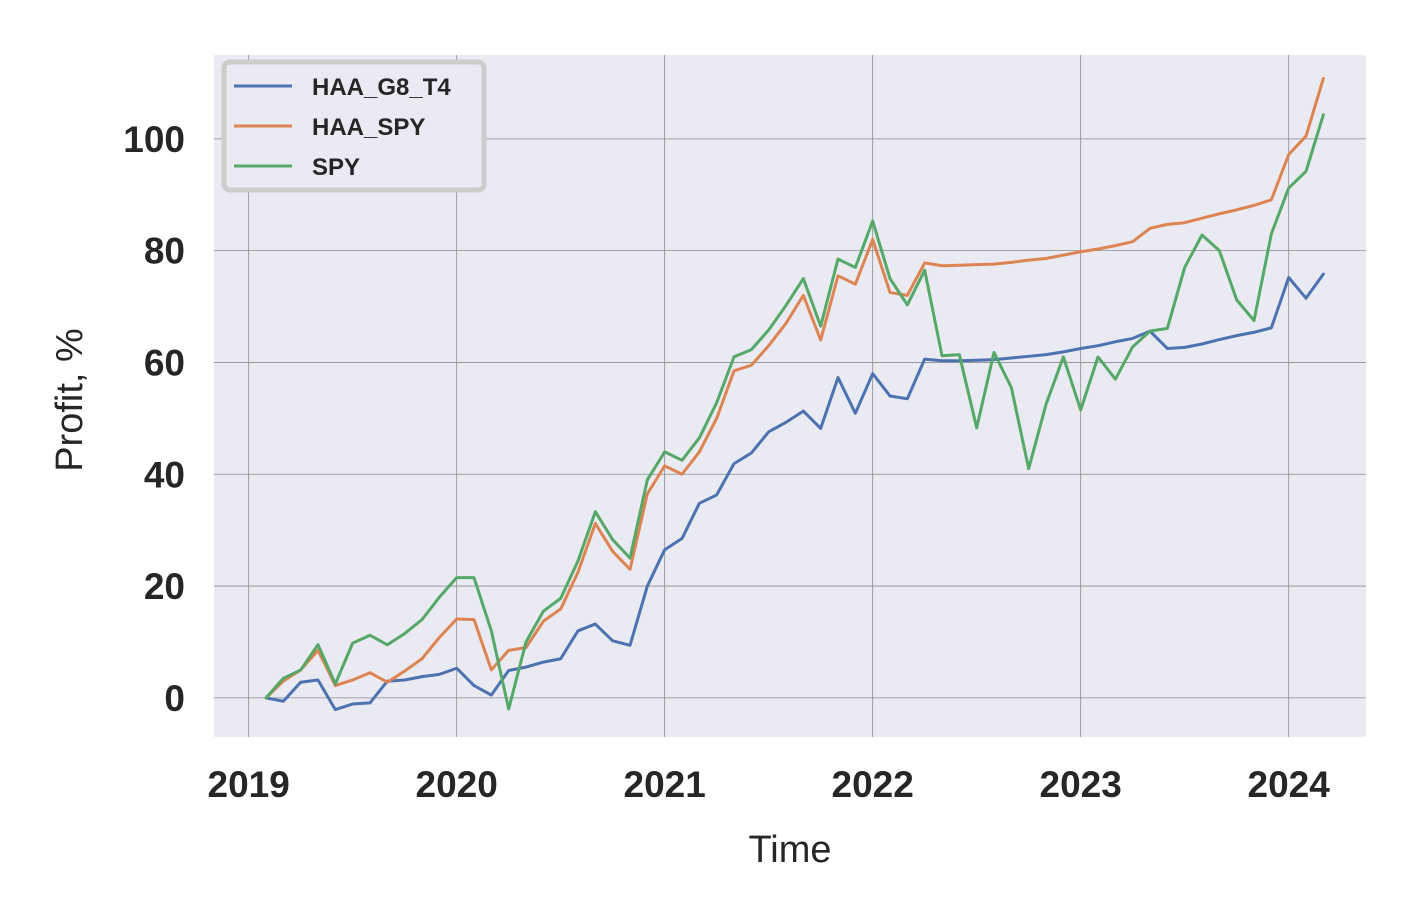 The image size is (1420, 920). What do you see at coordinates (665, 784) in the screenshot?
I see `x-tick-label: 2021` at bounding box center [665, 784].